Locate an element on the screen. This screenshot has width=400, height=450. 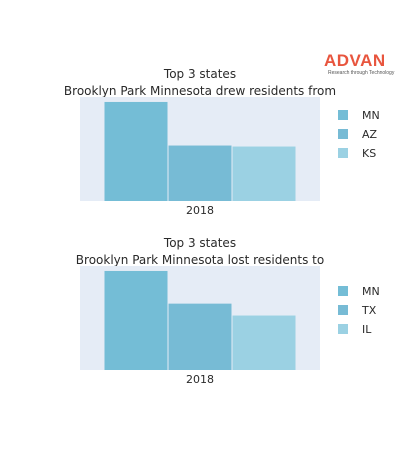
chart-1-x-tick-label: 2018 is located at coordinates (200, 210).